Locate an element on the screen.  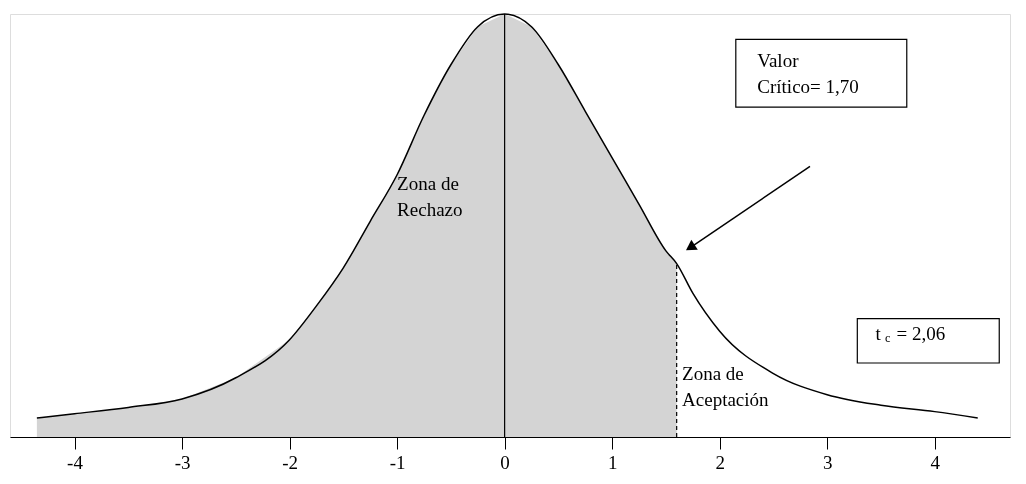
x-tick-label: -3 is located at coordinates (182, 462).